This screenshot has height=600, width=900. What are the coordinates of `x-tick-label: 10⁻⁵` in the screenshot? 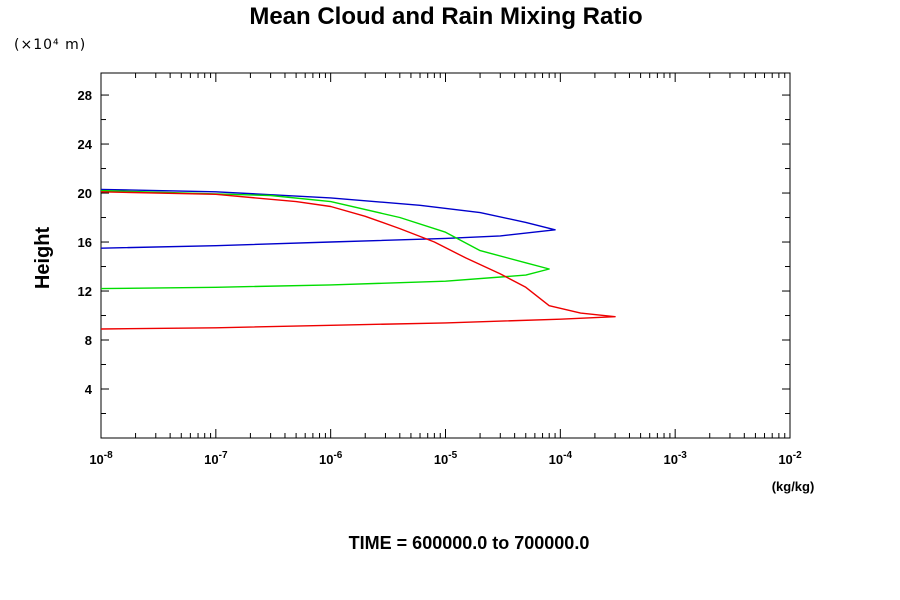 It's located at (446, 458).